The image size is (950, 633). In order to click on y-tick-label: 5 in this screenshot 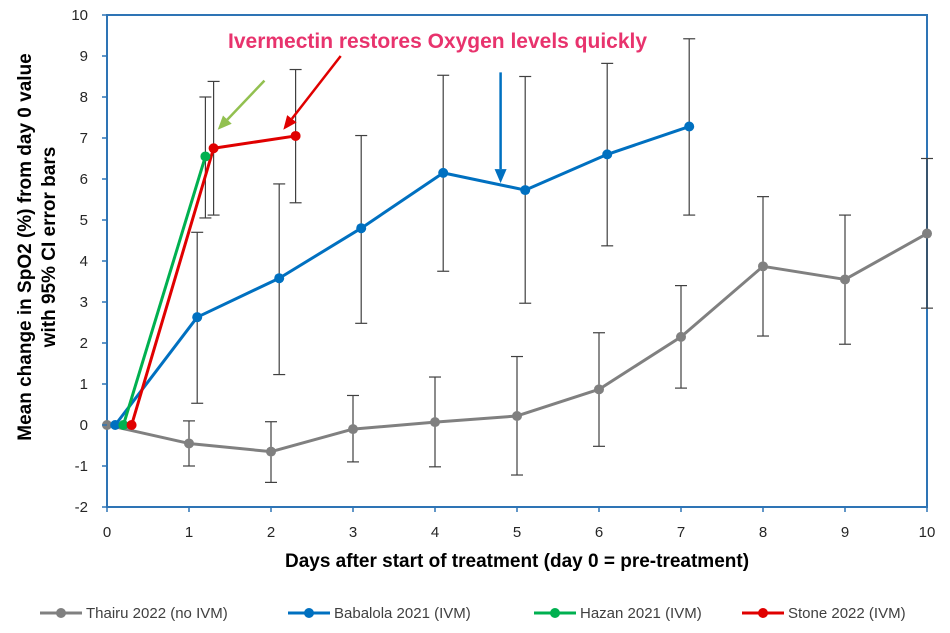, I will do `click(84, 220)`.